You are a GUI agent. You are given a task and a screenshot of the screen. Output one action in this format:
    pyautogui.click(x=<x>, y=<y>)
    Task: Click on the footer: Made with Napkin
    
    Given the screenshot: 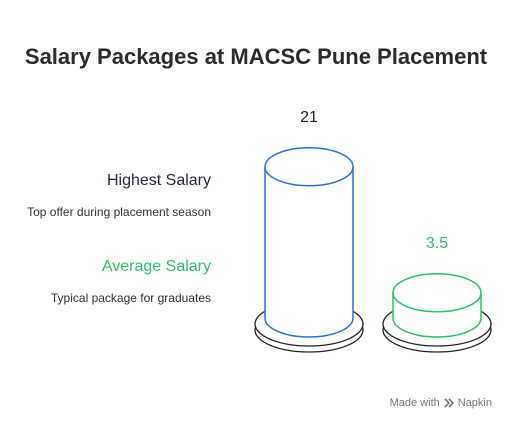 What is the action you would take?
    pyautogui.click(x=441, y=403)
    